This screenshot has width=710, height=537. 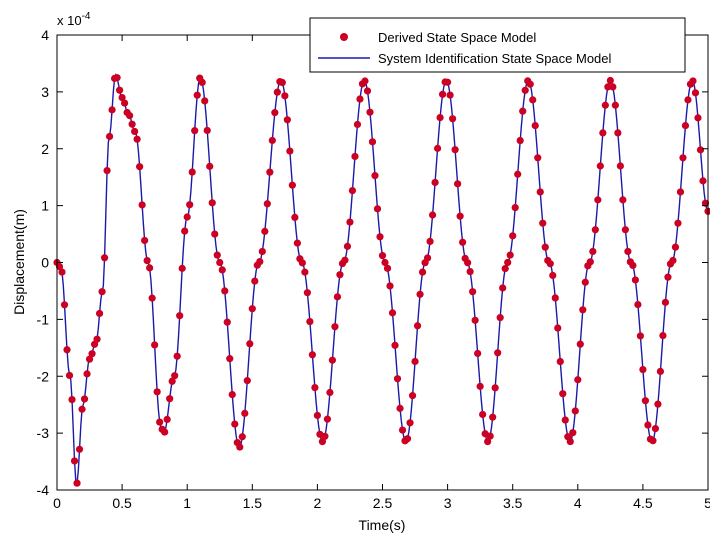 I want to click on x-tick-label: 4.5, so click(x=643, y=503).